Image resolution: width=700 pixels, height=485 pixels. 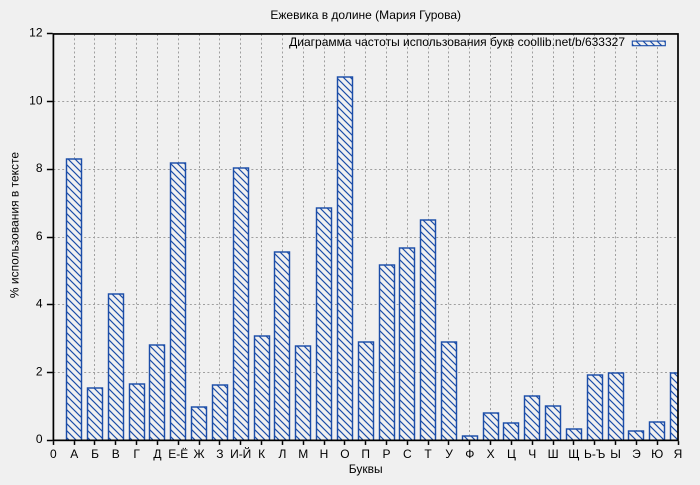 What do you see at coordinates (157, 454) in the screenshot?
I see `svg-text: Д` at bounding box center [157, 454].